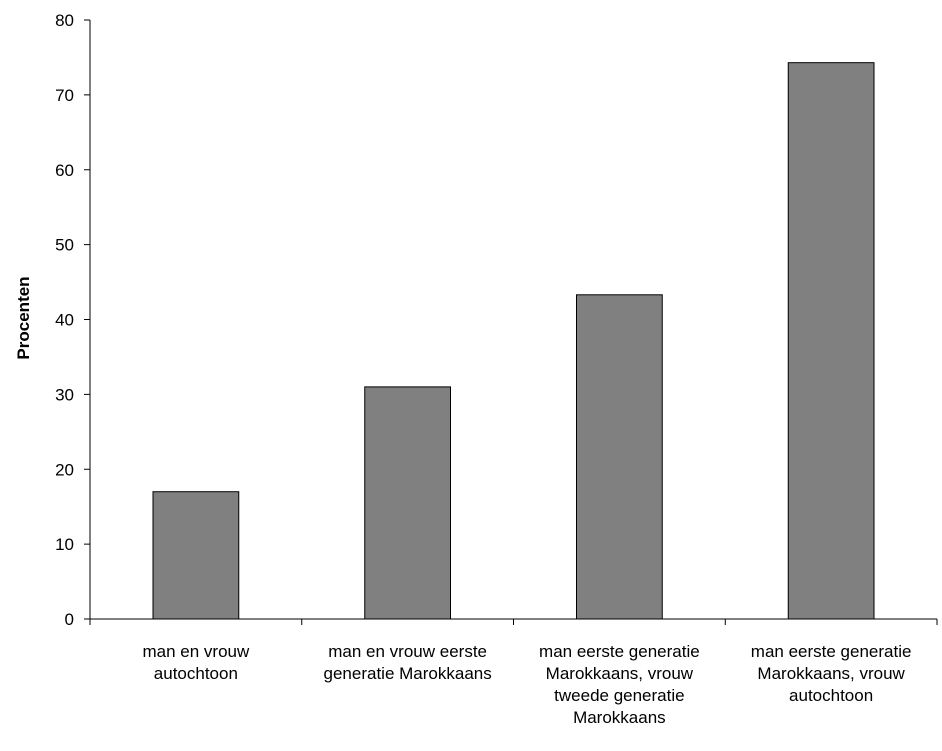 This screenshot has width=942, height=751. I want to click on y-tick-label: 40, so click(64, 320).